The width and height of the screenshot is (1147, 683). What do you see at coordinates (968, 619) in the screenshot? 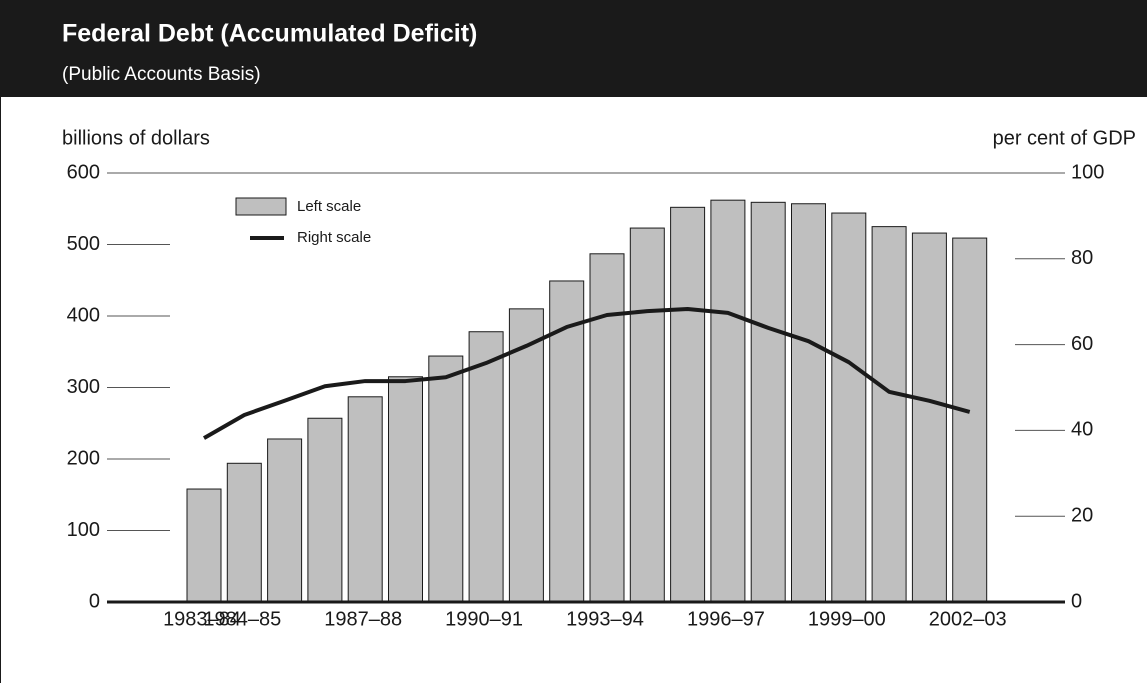
I see `x-tick-label: 2002–03` at bounding box center [968, 619].